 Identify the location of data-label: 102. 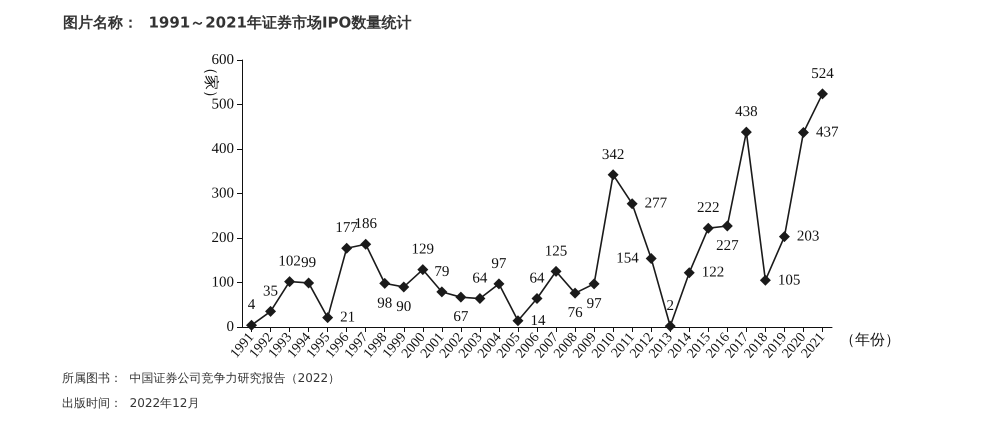
(289, 262).